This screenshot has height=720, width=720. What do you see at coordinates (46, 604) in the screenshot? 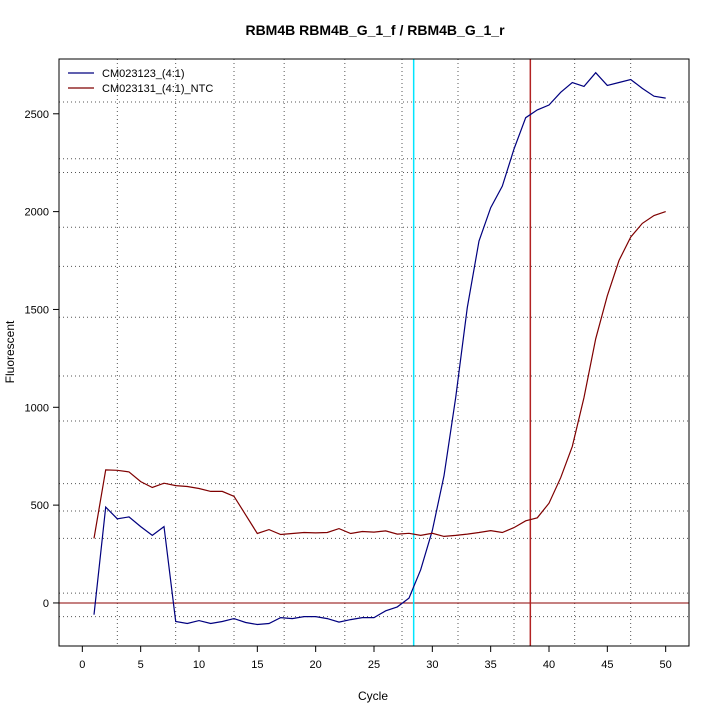
I see `y-tick-label: 0` at bounding box center [46, 604].